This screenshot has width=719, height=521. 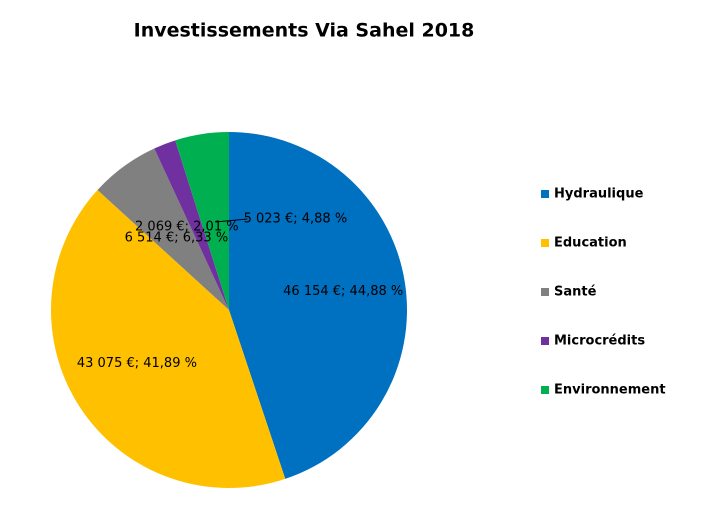 What do you see at coordinates (231, 220) in the screenshot?
I see `leader-line` at bounding box center [231, 220].